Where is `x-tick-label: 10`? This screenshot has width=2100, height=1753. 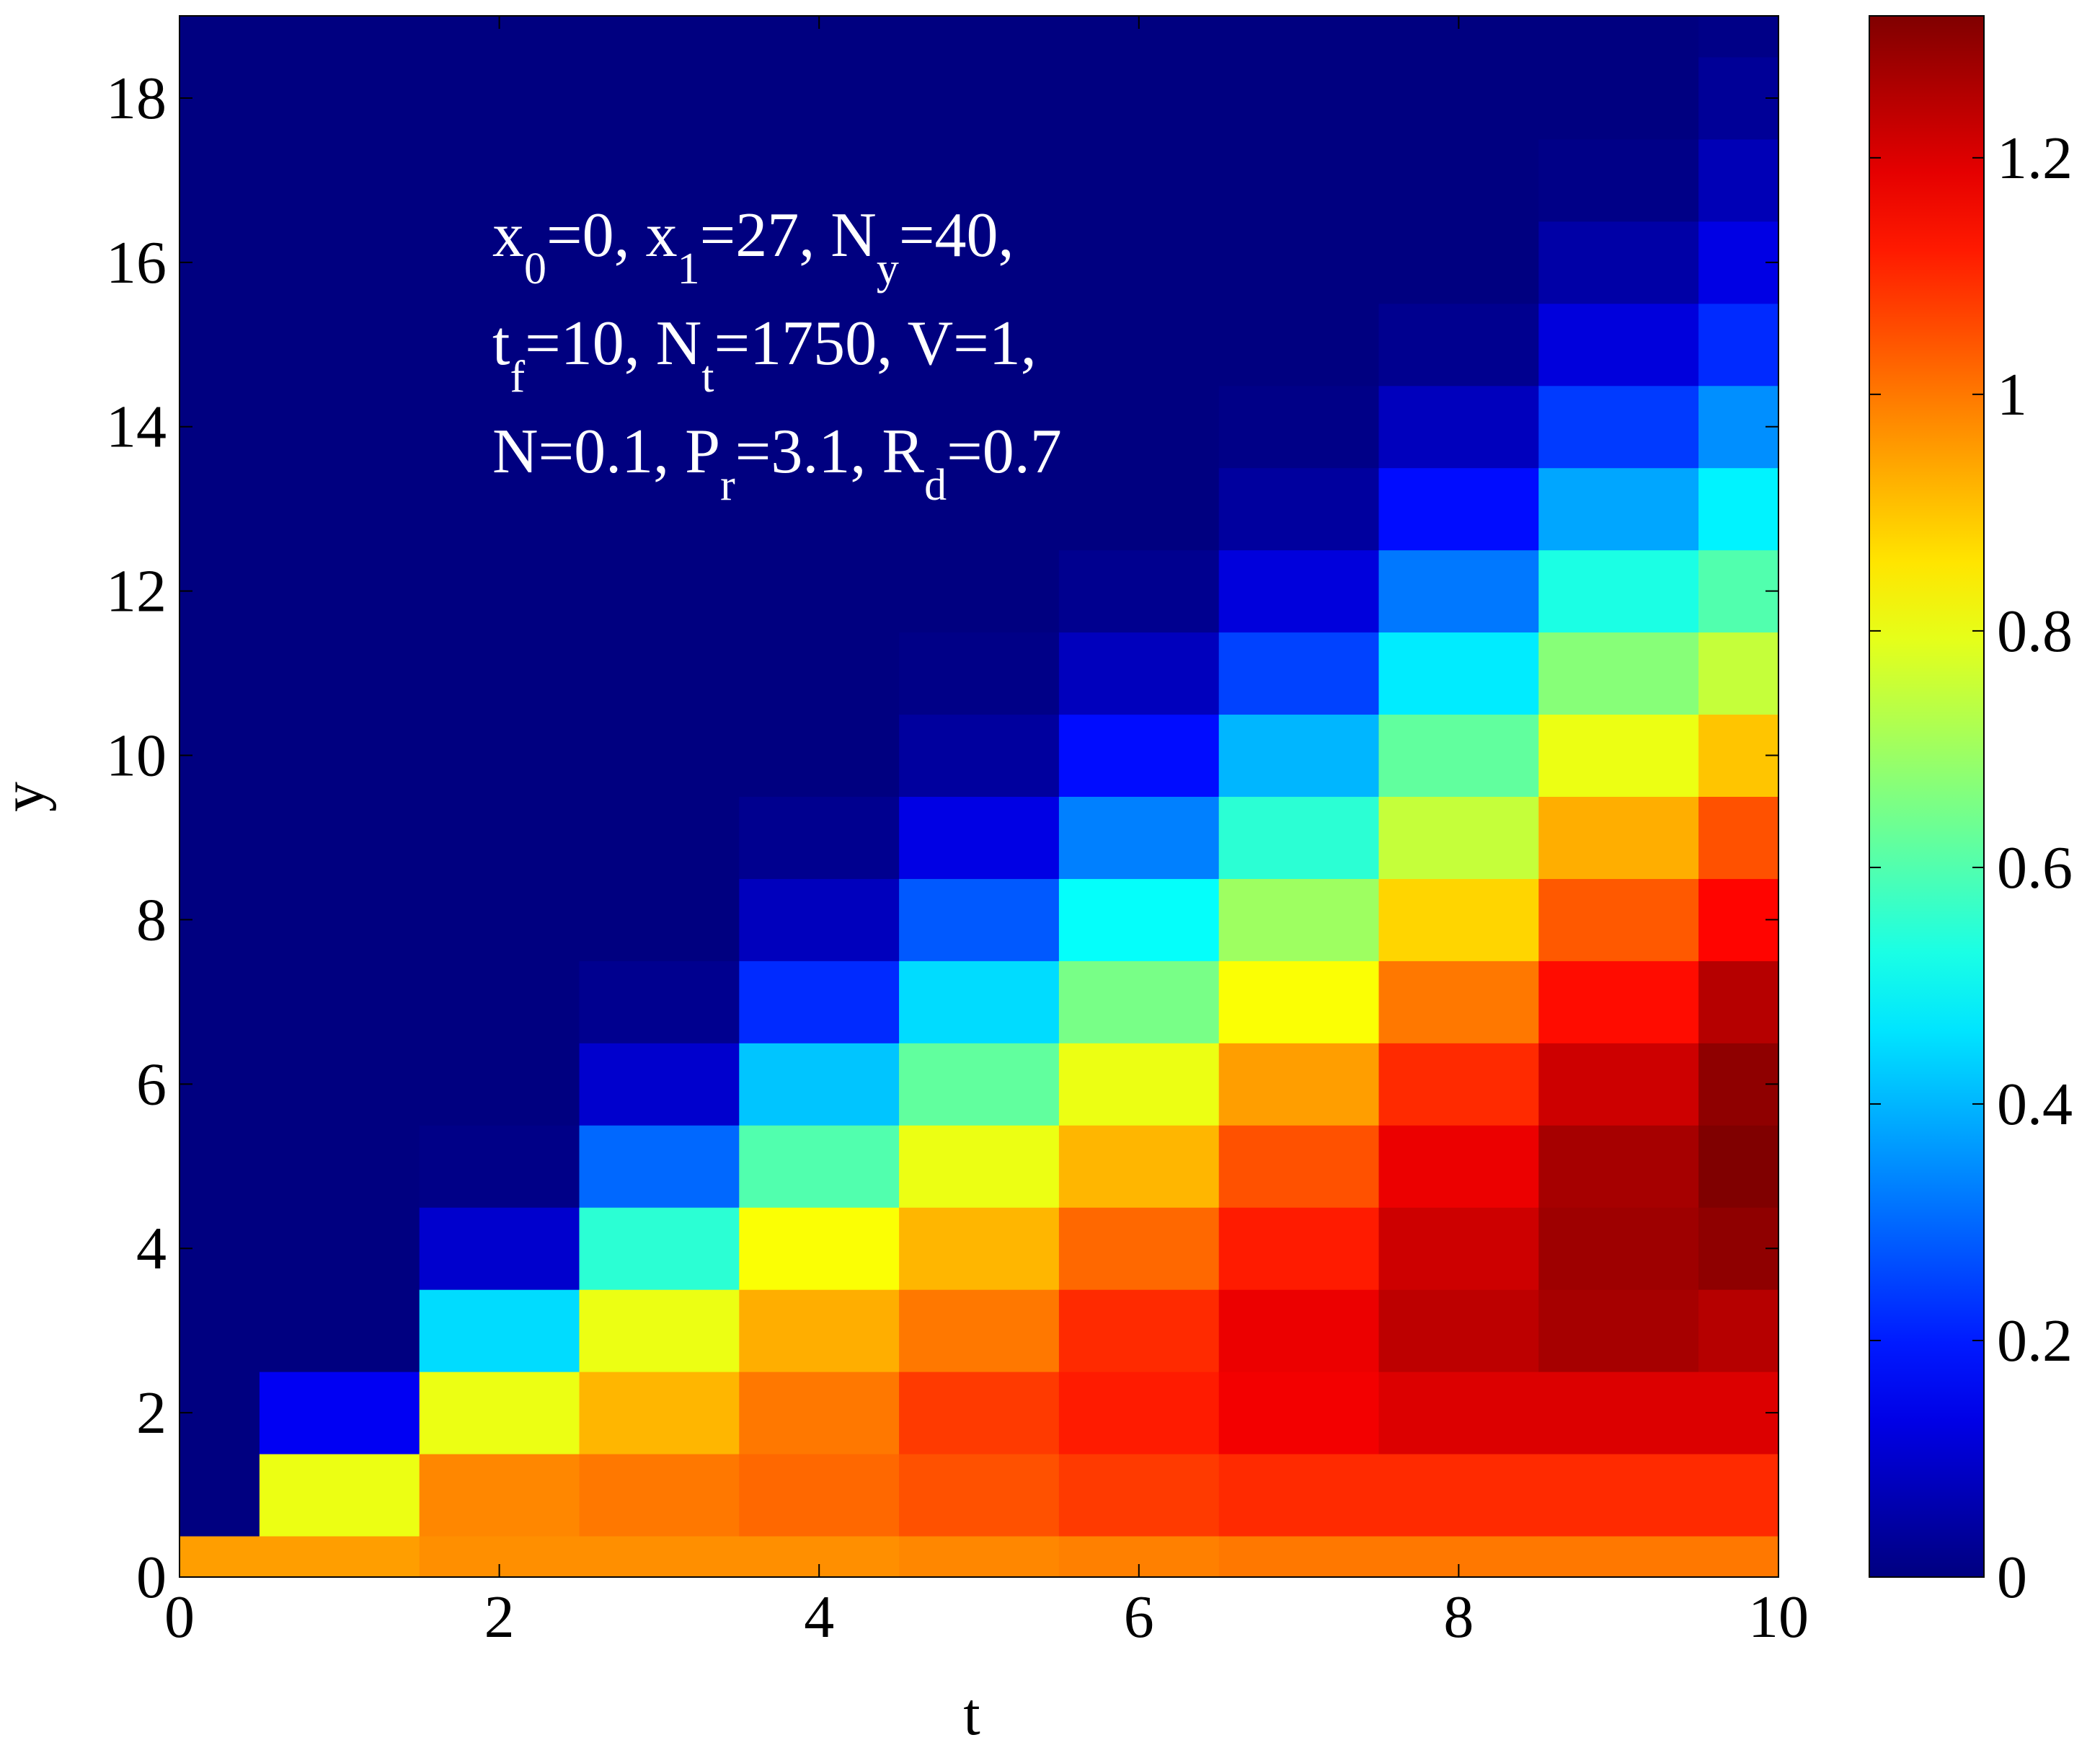 x-tick-label: 10 is located at coordinates (1779, 1617).